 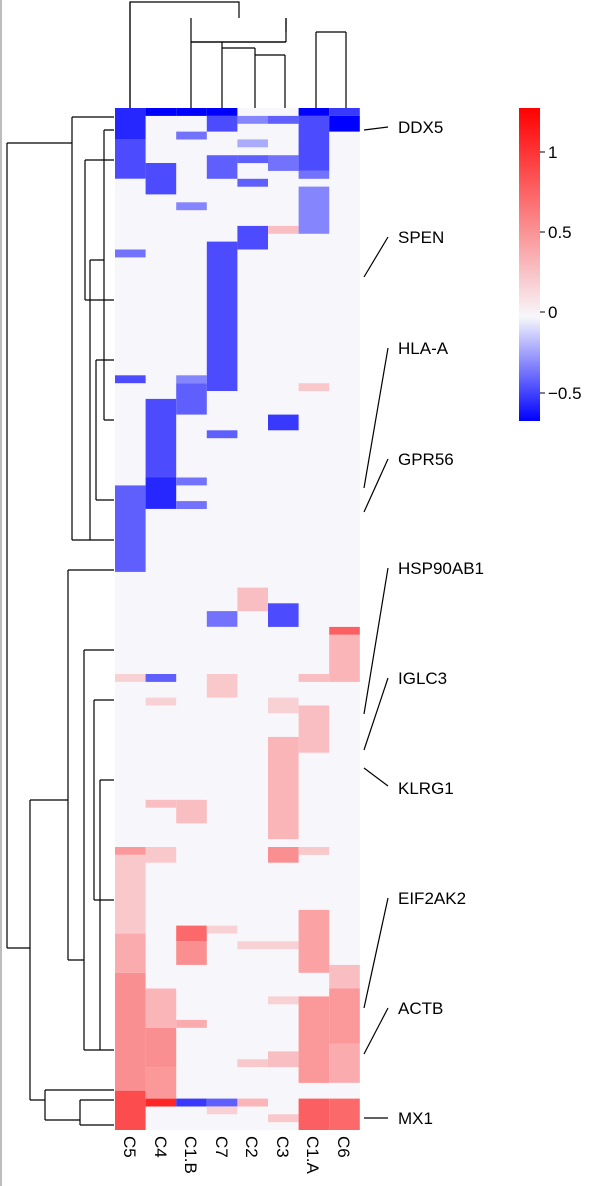 What do you see at coordinates (426, 788) in the screenshot?
I see `gene-label: KLRG1` at bounding box center [426, 788].